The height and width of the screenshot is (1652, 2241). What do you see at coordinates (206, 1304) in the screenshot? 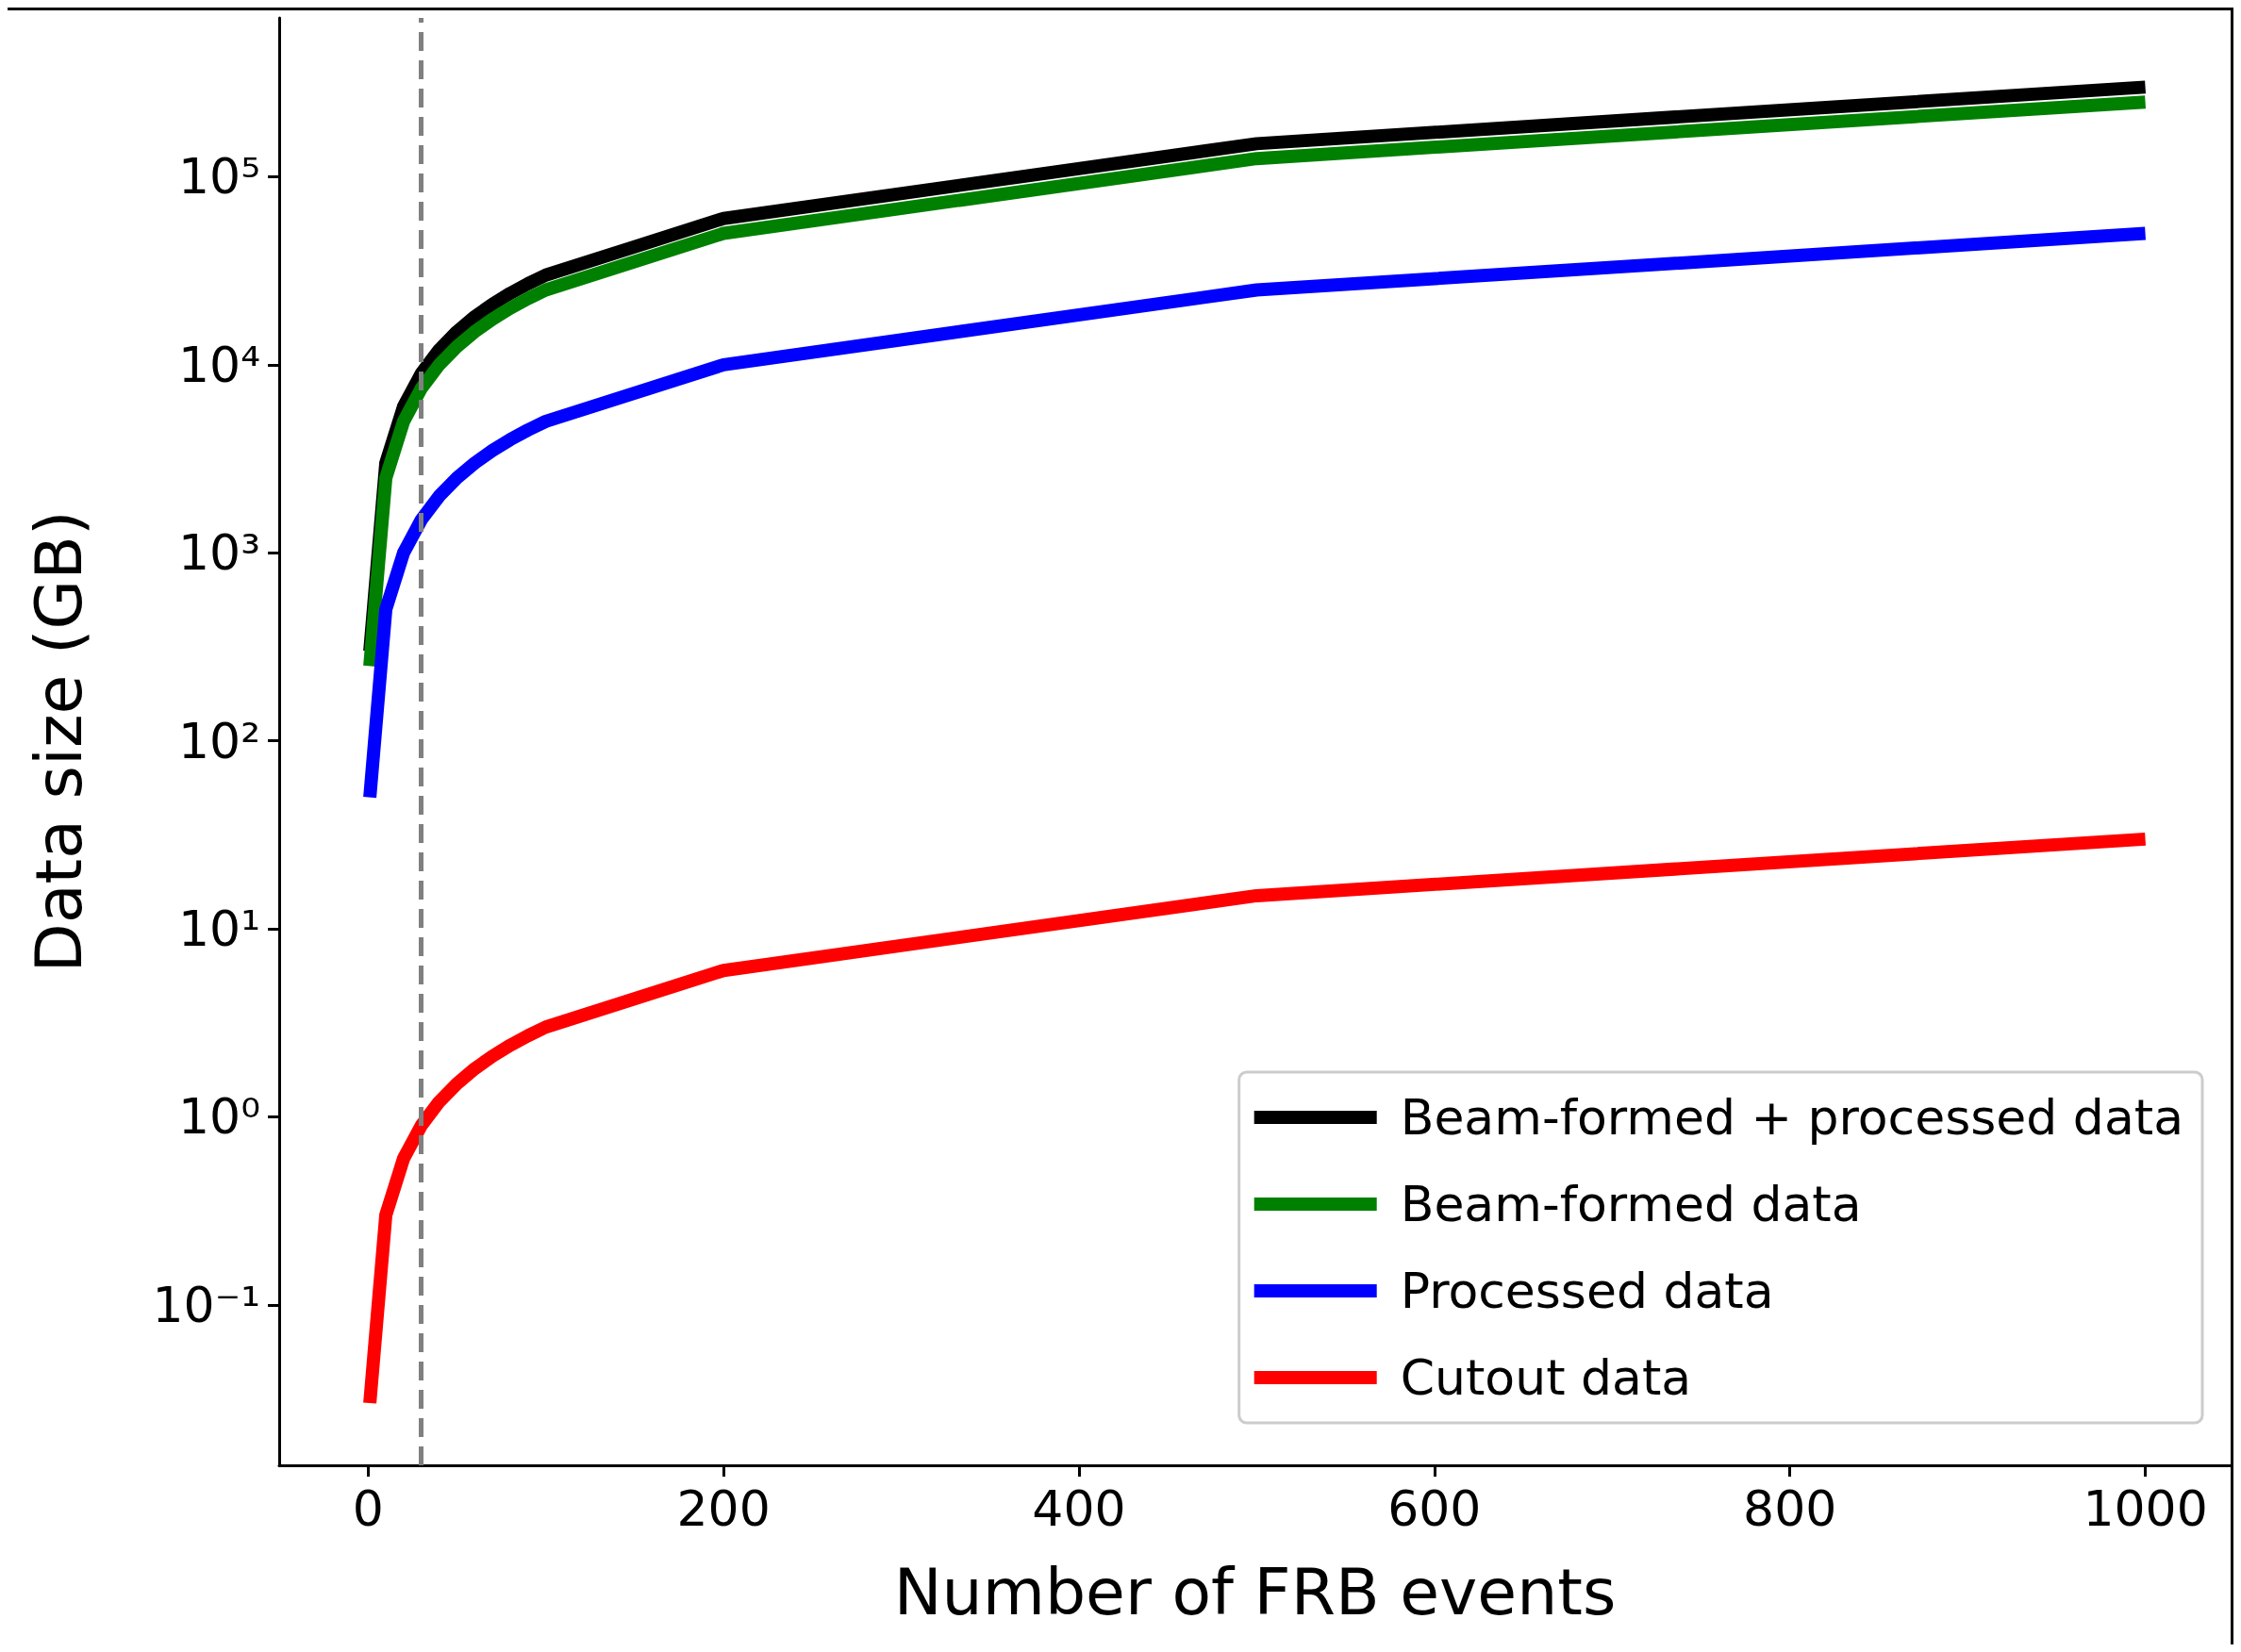
I see `y-tick-label: 10⁻¹` at bounding box center [206, 1304].